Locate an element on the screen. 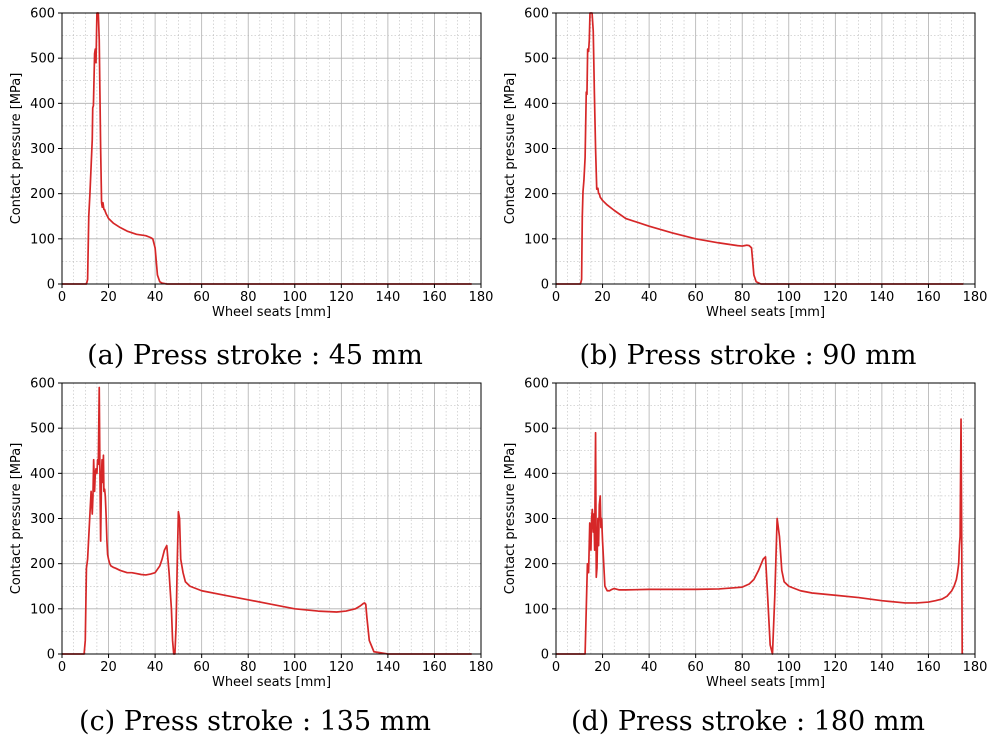  panel-caption: (a) Press stroke : 45 mm is located at coordinates (255, 355).